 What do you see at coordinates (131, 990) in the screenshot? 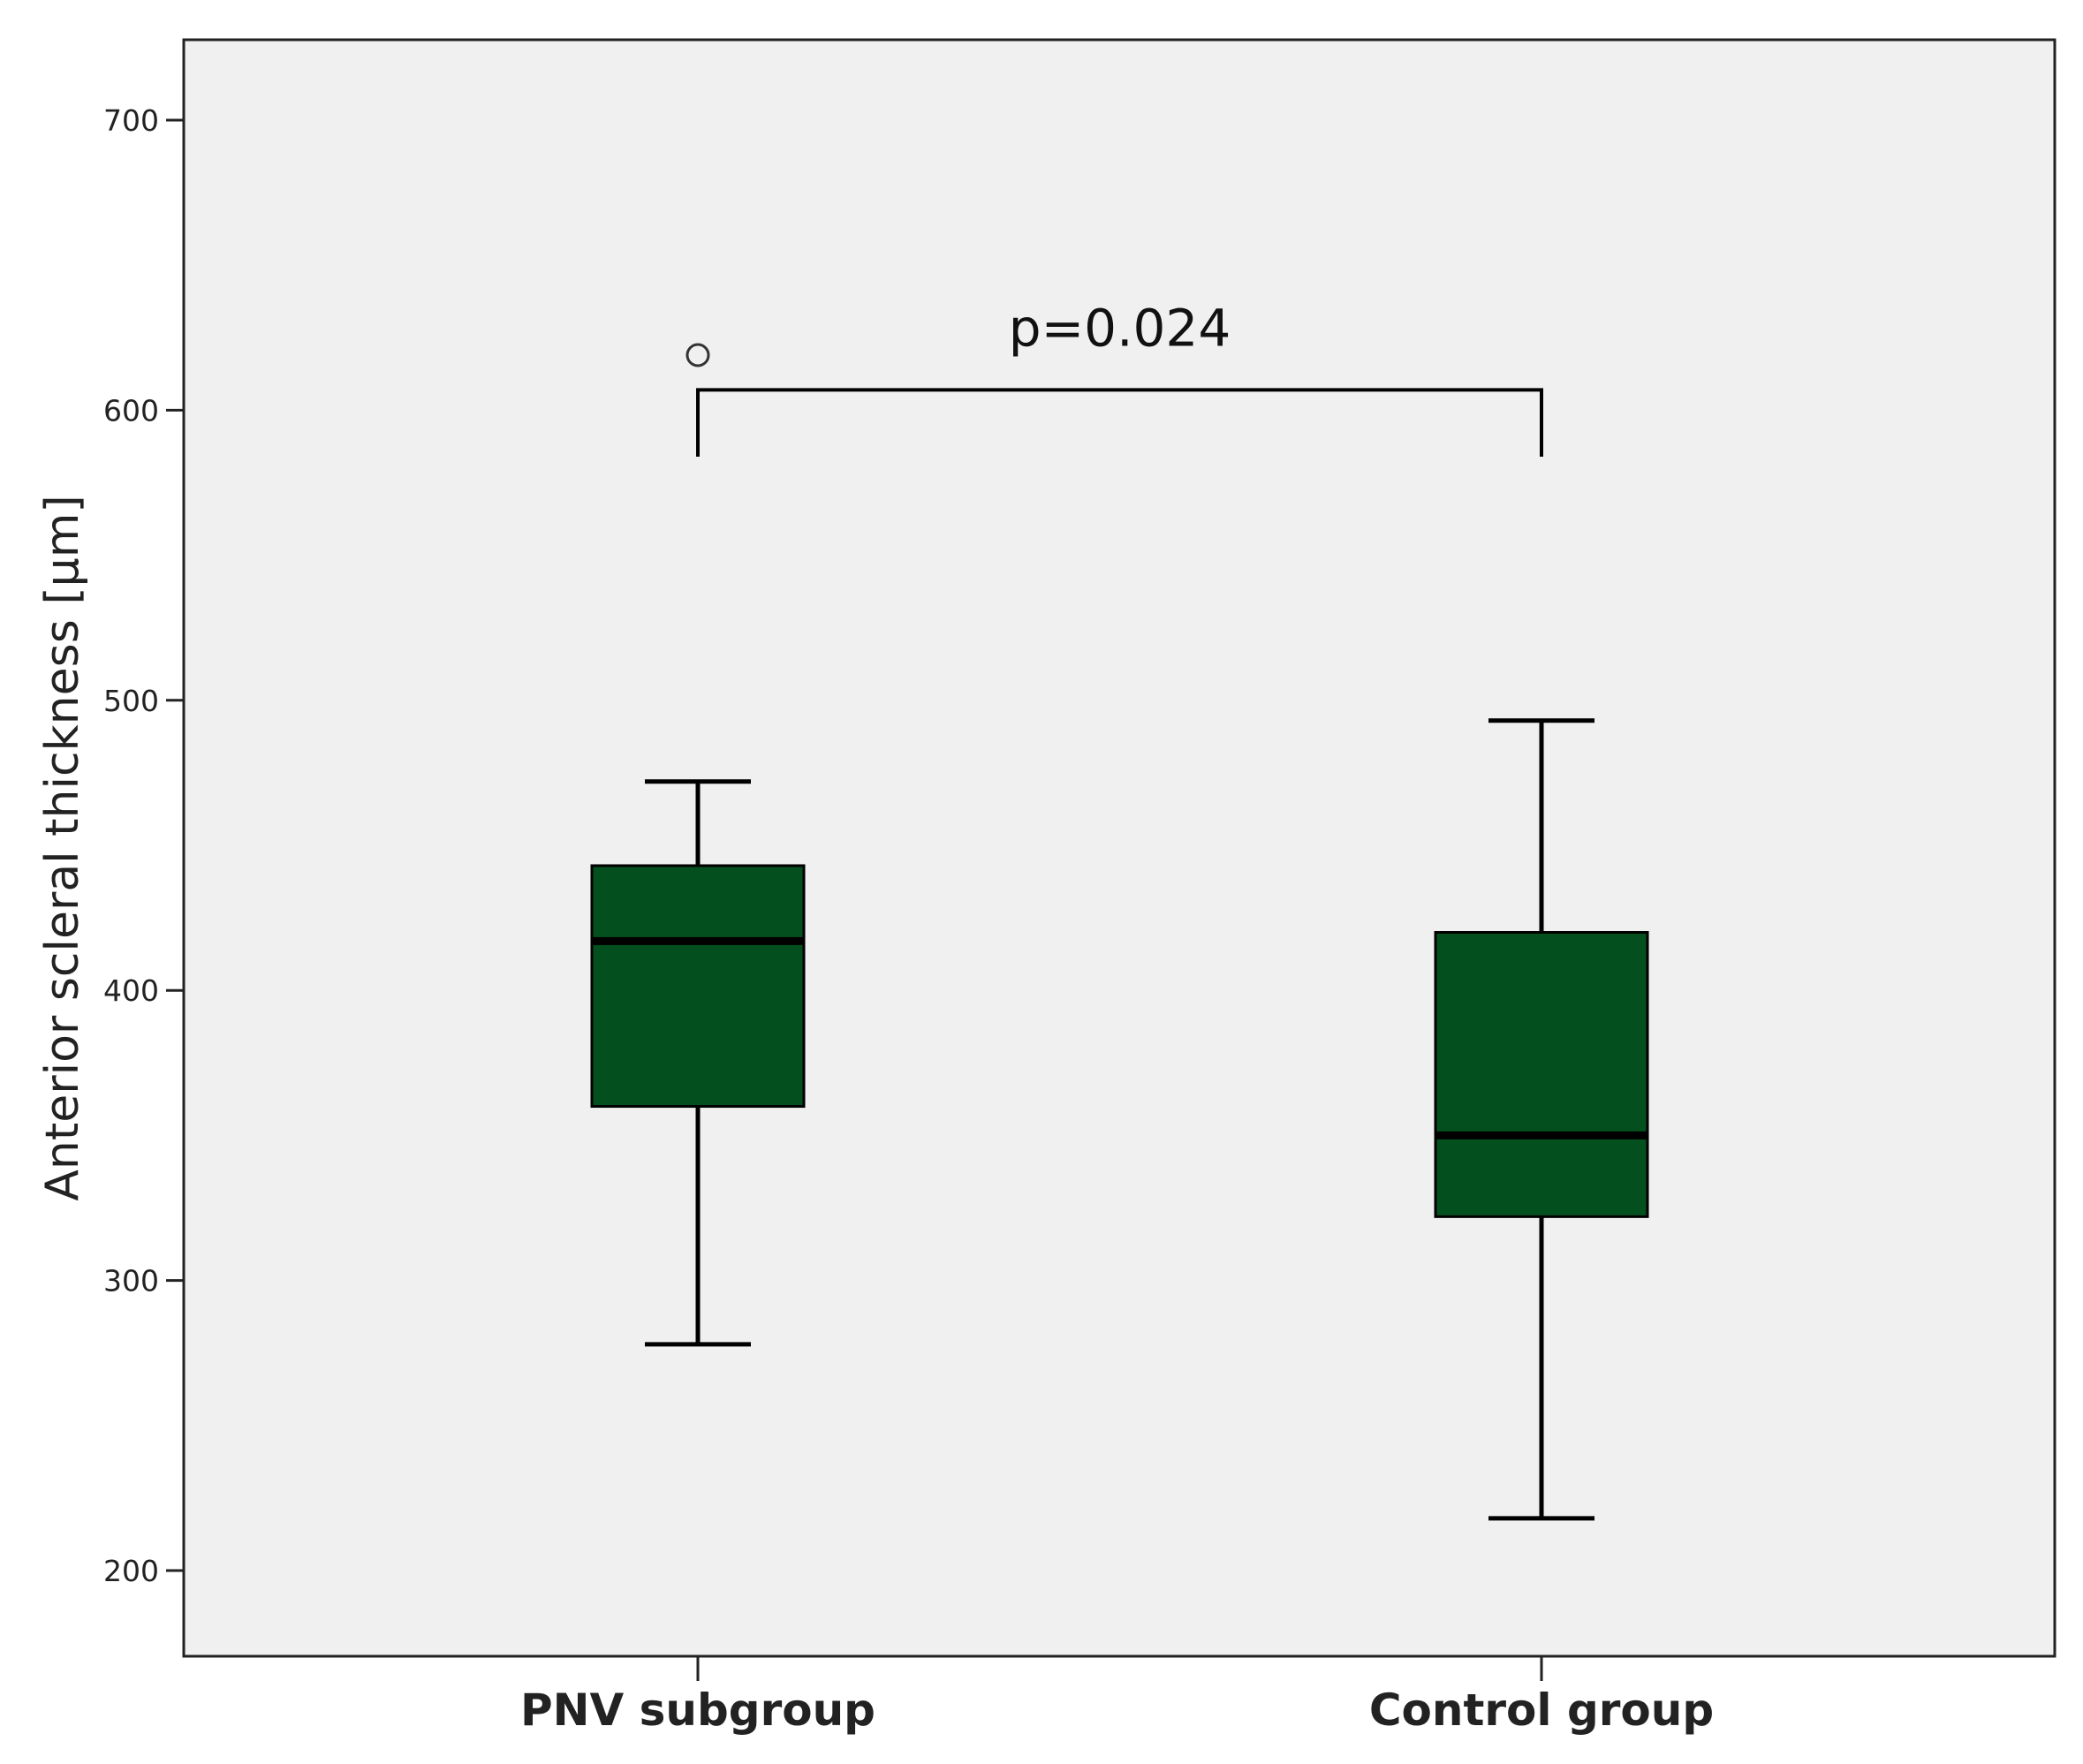
I see `y-tick-label: 400` at bounding box center [131, 990].